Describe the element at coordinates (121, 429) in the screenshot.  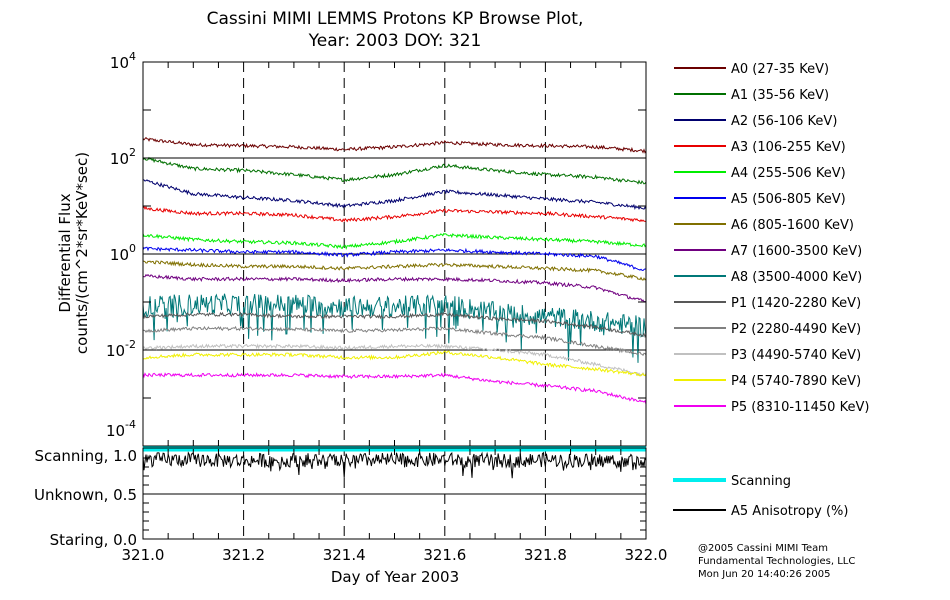
I see `y-tick-label: 10⁻⁴` at that location.